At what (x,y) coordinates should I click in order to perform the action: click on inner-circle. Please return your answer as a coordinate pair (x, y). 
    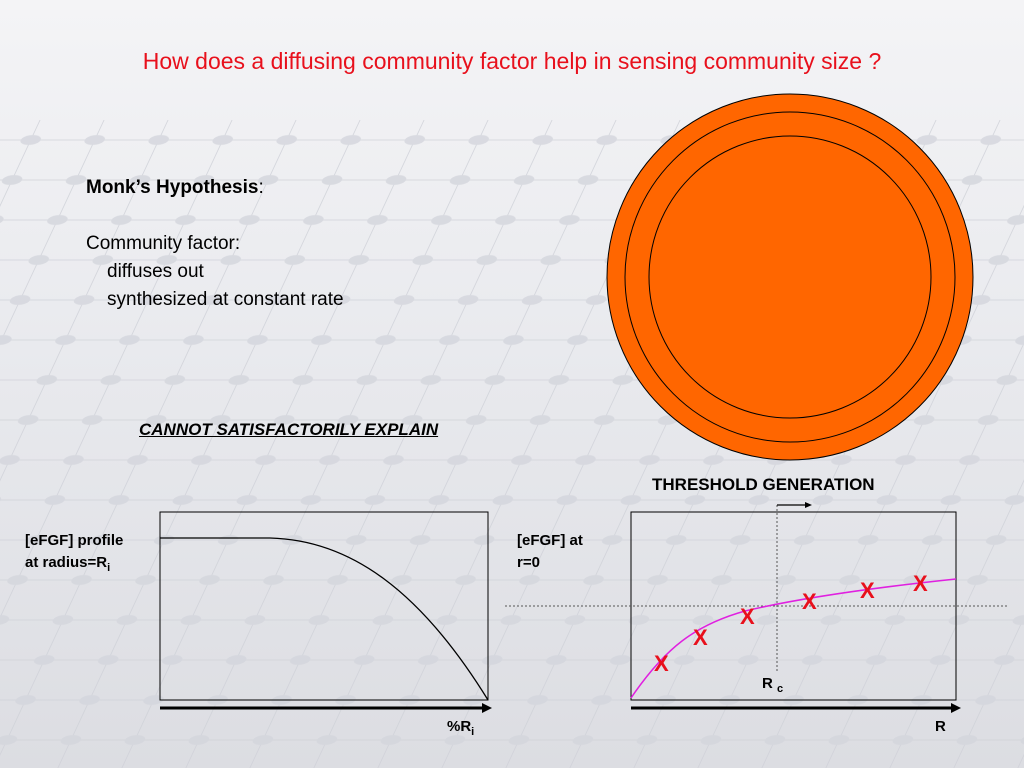
    Looking at the image, I should click on (790, 277).